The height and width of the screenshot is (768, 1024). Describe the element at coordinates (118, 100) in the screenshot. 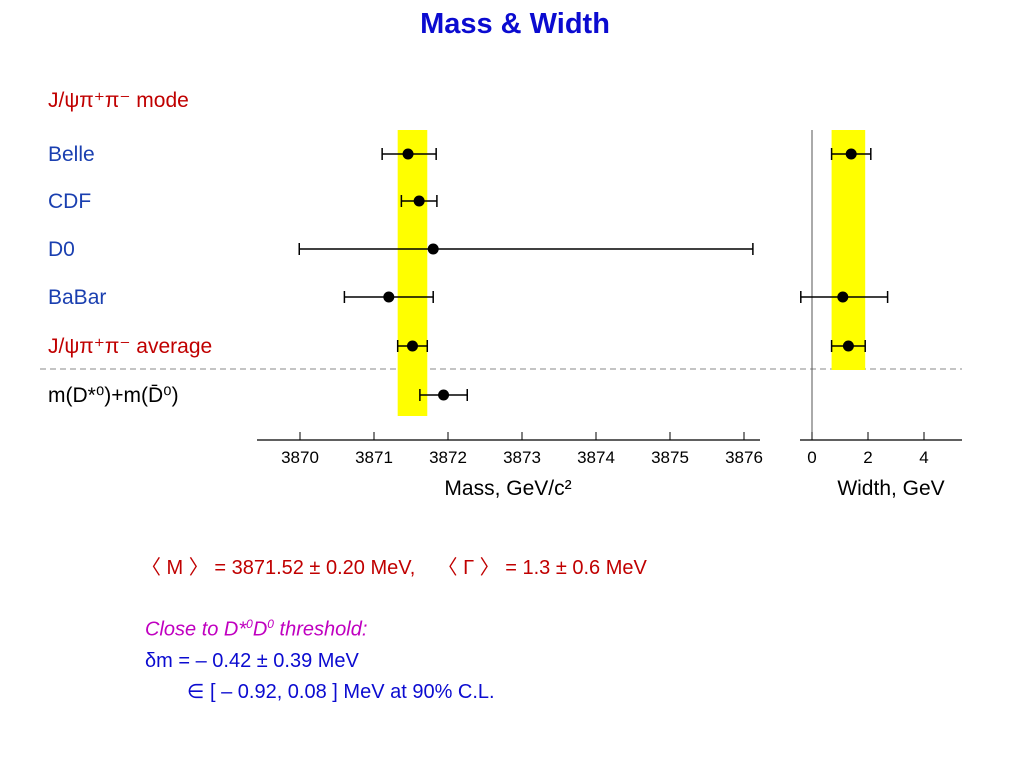

I see `row-label: J/ψπ⁺π⁻ mode` at that location.